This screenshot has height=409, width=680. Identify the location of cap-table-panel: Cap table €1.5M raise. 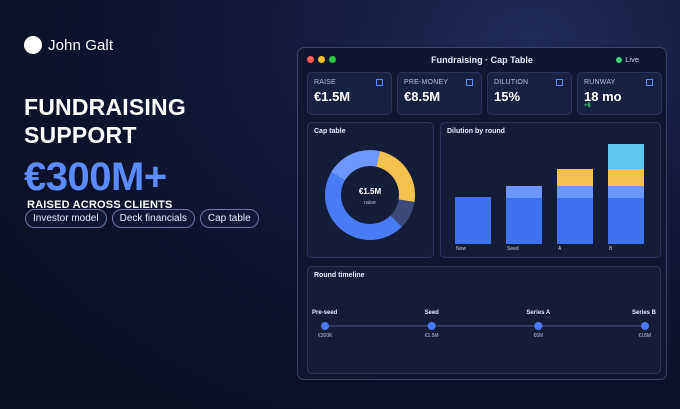
(370, 190).